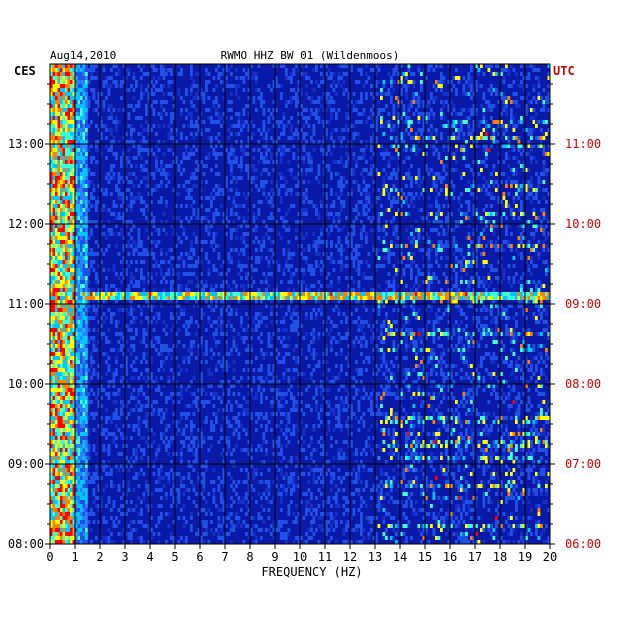 The height and width of the screenshot is (624, 630). I want to click on x-tick-label: 9, so click(274, 557).